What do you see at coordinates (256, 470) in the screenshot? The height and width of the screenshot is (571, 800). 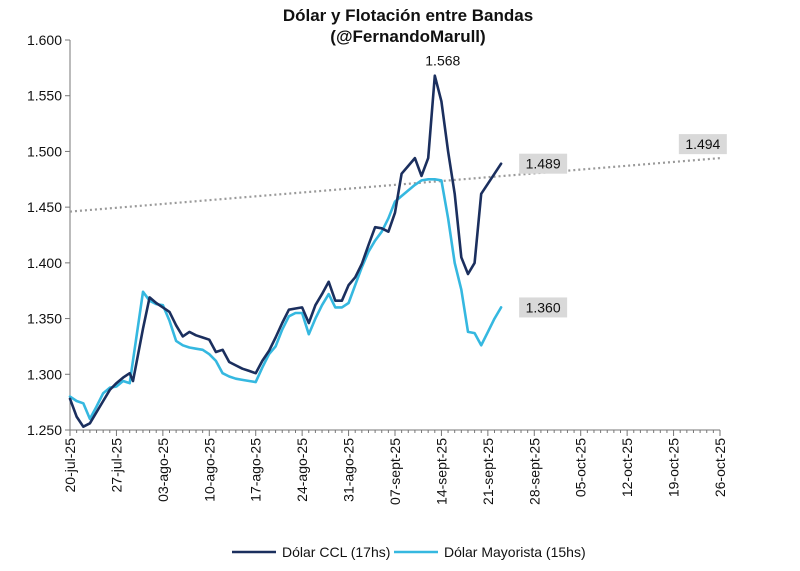 I see `x-tick-label: 17-ago-25` at bounding box center [256, 470].